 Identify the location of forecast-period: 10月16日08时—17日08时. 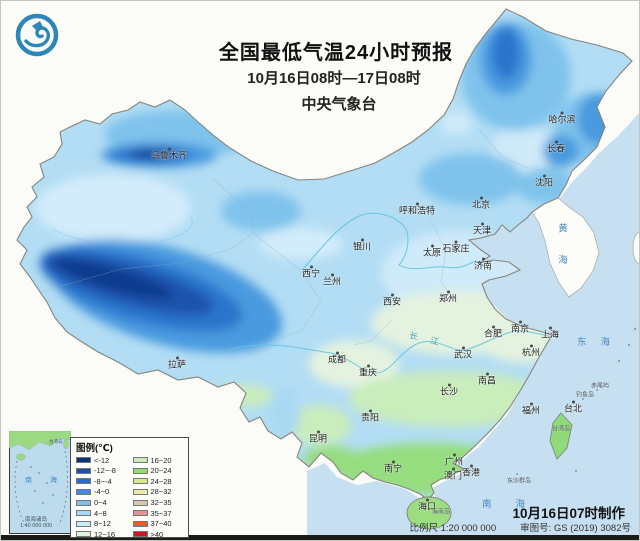
(334, 78).